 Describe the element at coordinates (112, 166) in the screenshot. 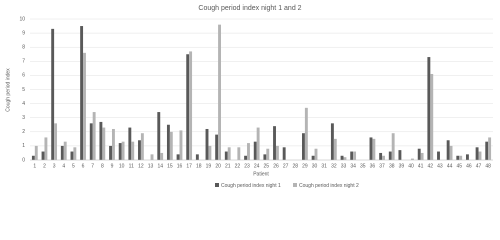

I see `x-tick-label: 9` at that location.